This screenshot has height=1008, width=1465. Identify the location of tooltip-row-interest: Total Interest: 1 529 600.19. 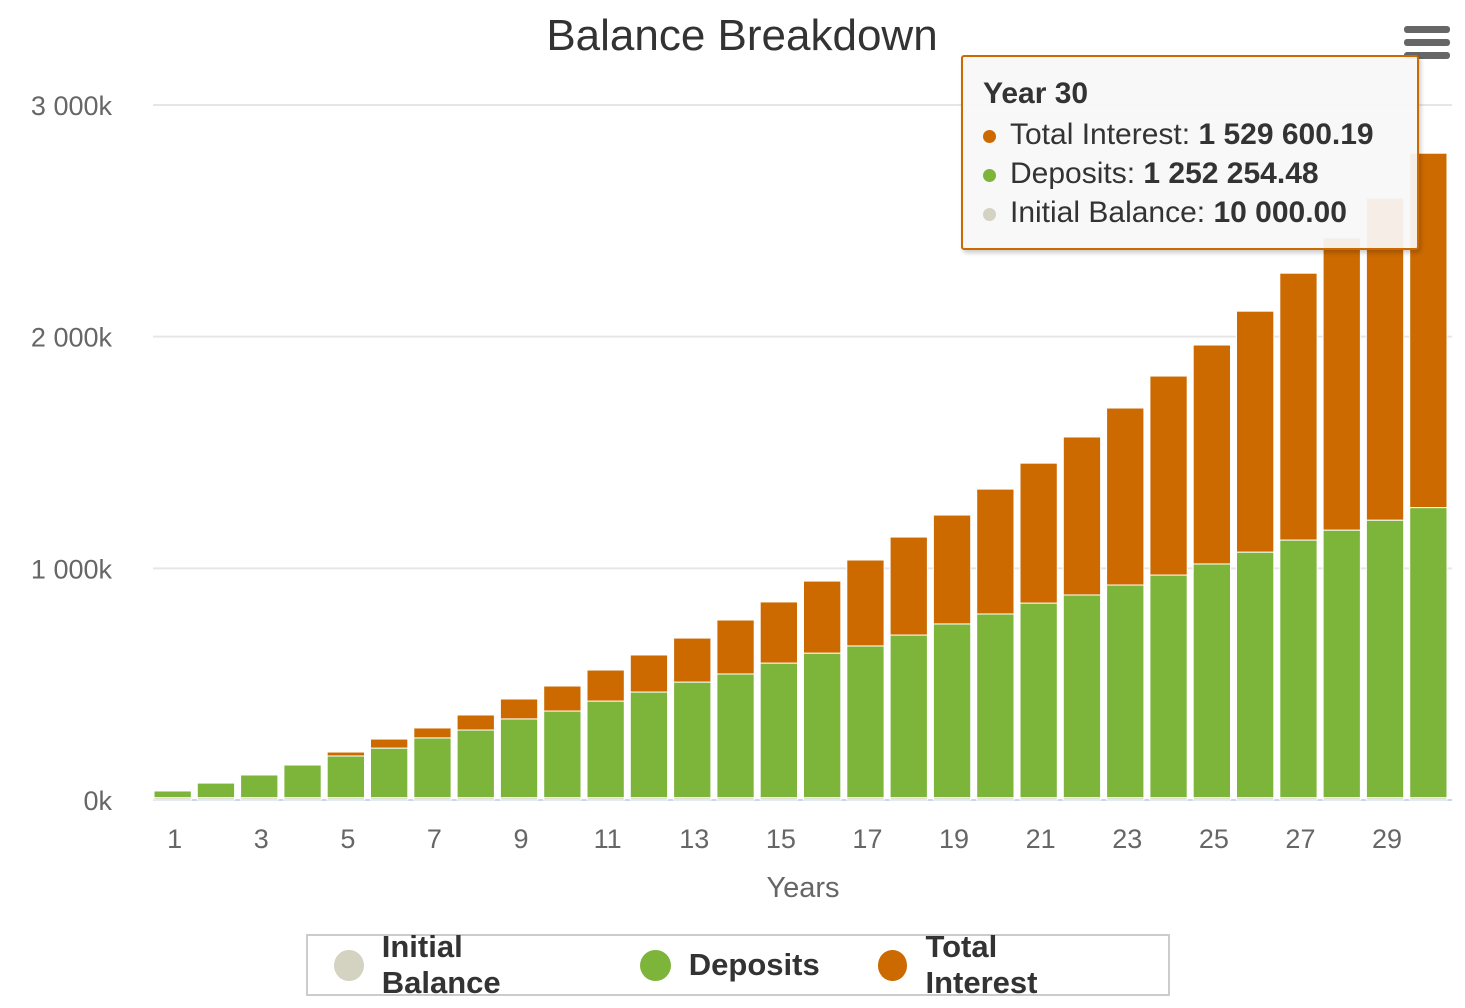
(1200, 134).